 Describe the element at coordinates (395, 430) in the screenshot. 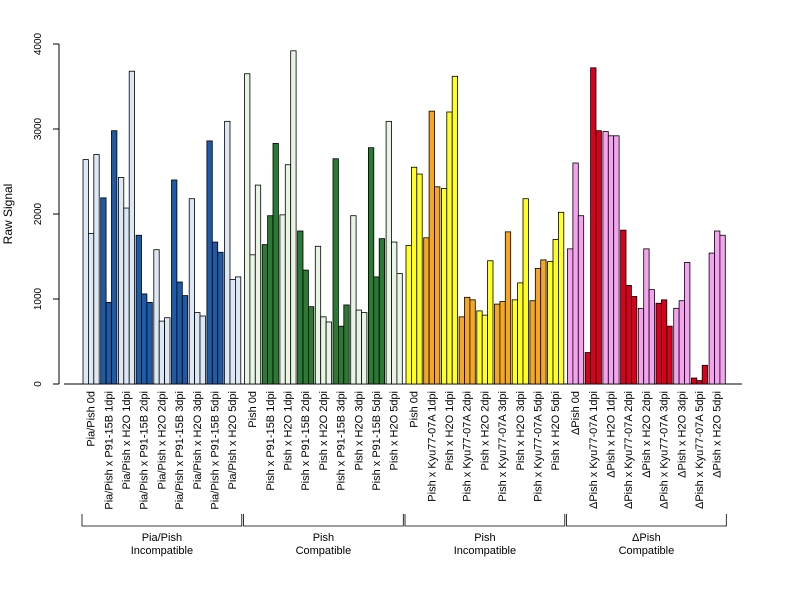

I see `x-tick-label: Pish x H2O 5dpi` at that location.